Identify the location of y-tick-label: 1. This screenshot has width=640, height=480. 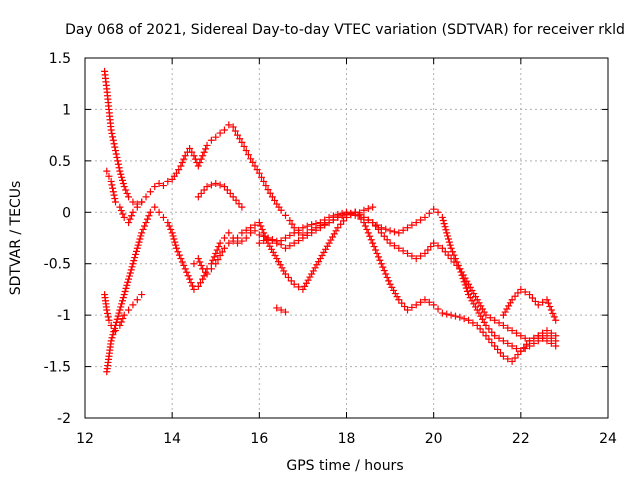
(66, 110).